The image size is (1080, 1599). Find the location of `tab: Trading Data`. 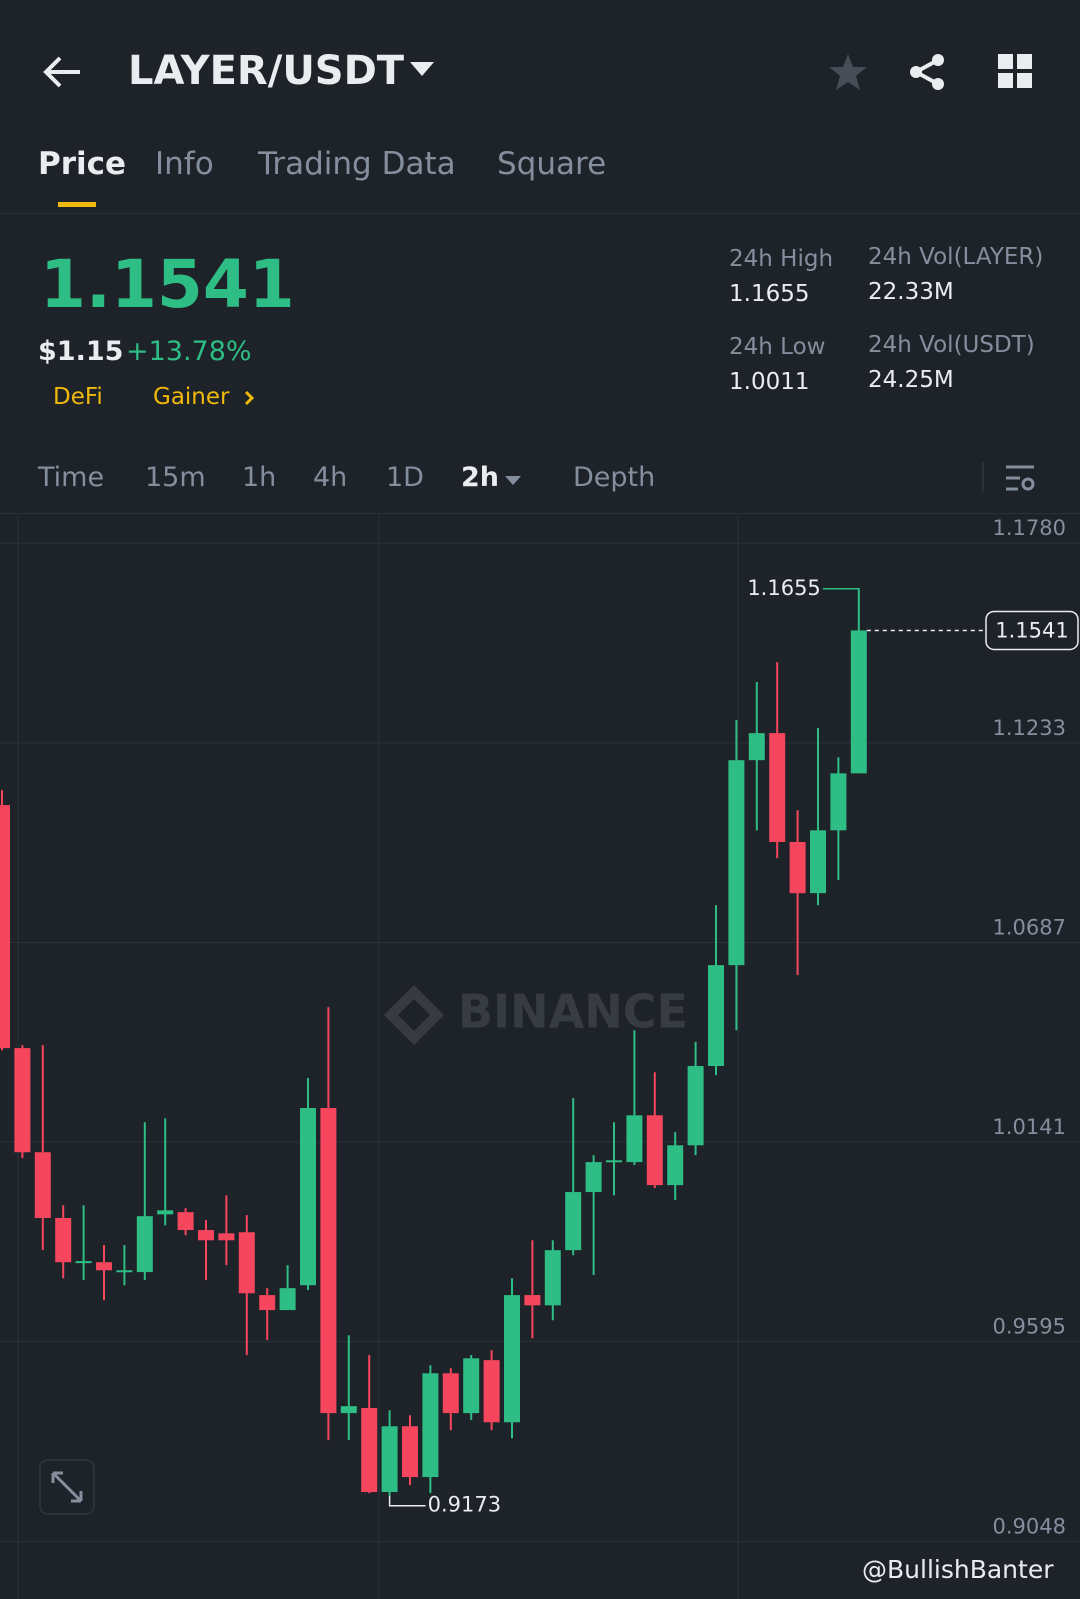

tab: Trading Data is located at coordinates (357, 164).